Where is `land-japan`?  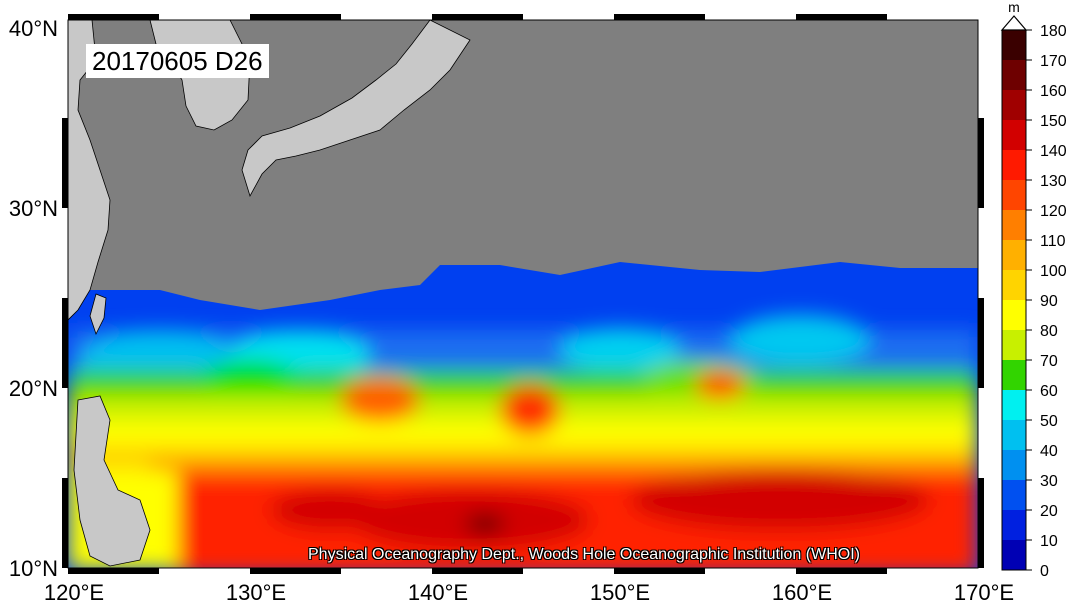 land-japan is located at coordinates (356, 109).